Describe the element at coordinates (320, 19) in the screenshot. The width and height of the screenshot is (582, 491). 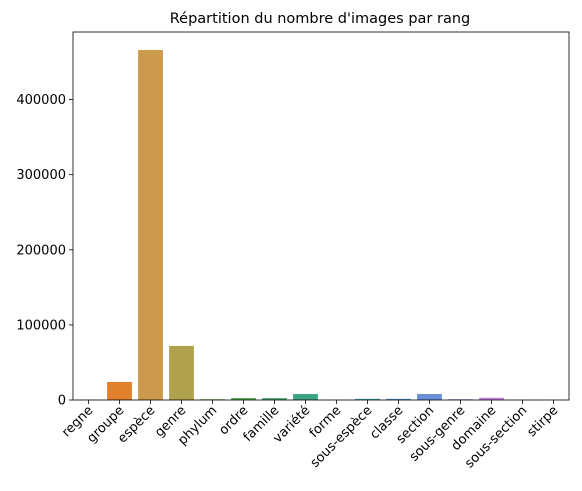
I see `chart-title: Répartition du nombre d'images par rang` at that location.